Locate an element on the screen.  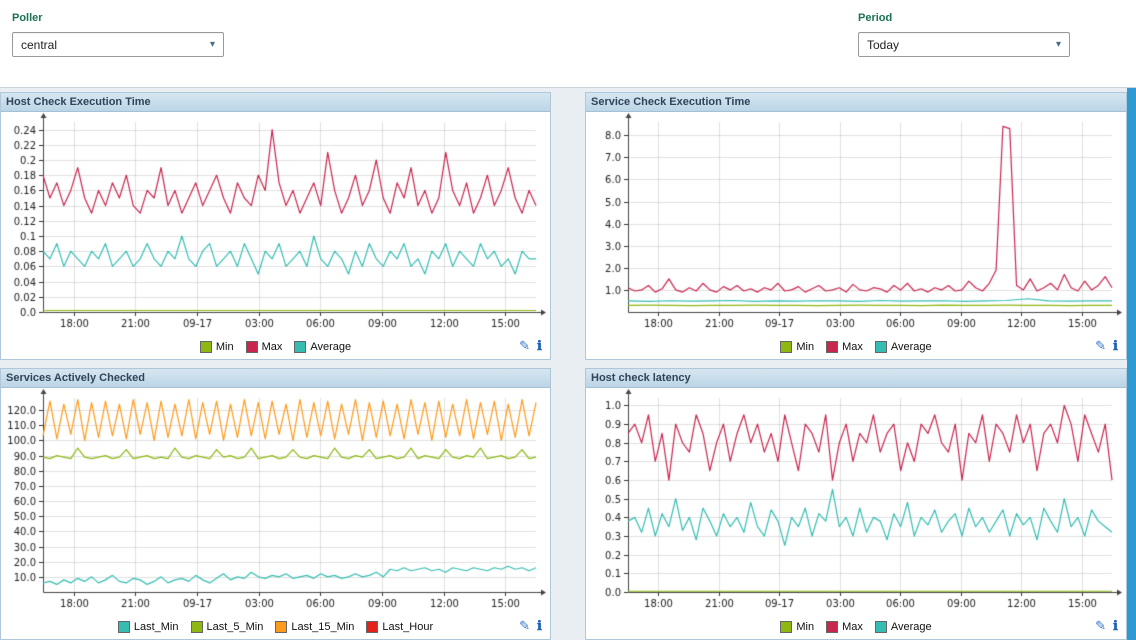
legend-label: Last_15_Min is located at coordinates (323, 627).